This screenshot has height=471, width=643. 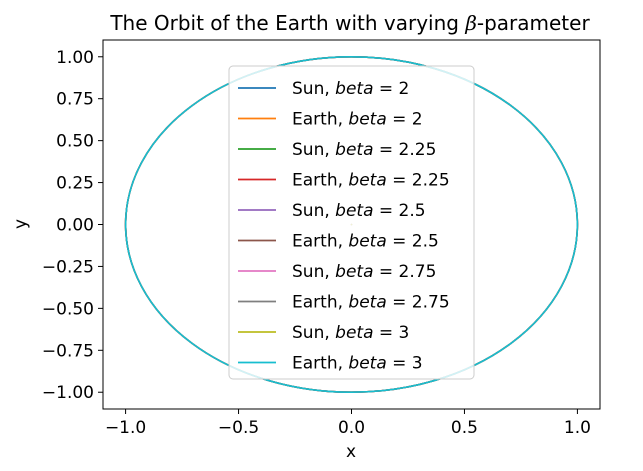 I want to click on legend-label-6: Sun, beta = 2.75, so click(x=364, y=272).